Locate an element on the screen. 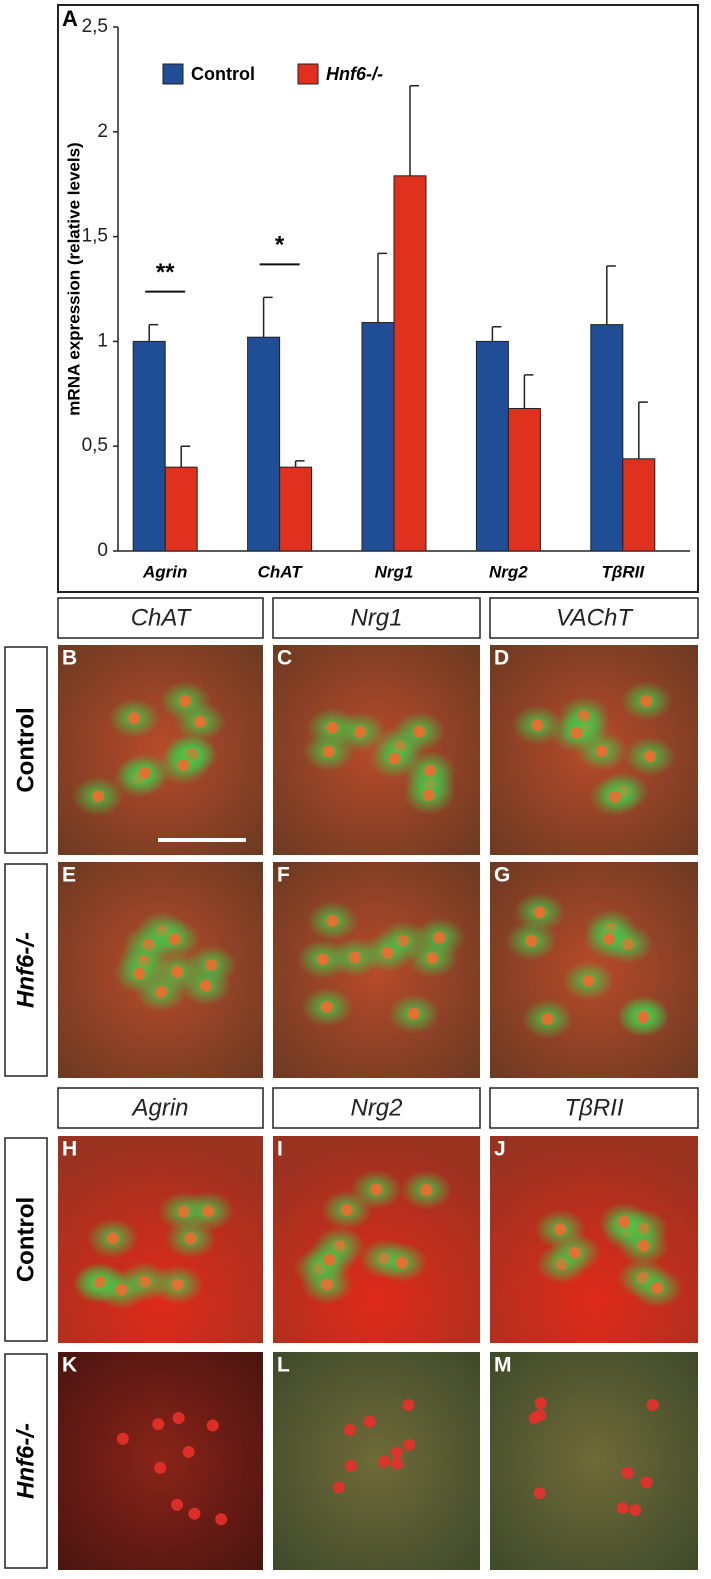 Image resolution: width=711 pixels, height=1579 pixels. panel-label: A is located at coordinates (70, 18).